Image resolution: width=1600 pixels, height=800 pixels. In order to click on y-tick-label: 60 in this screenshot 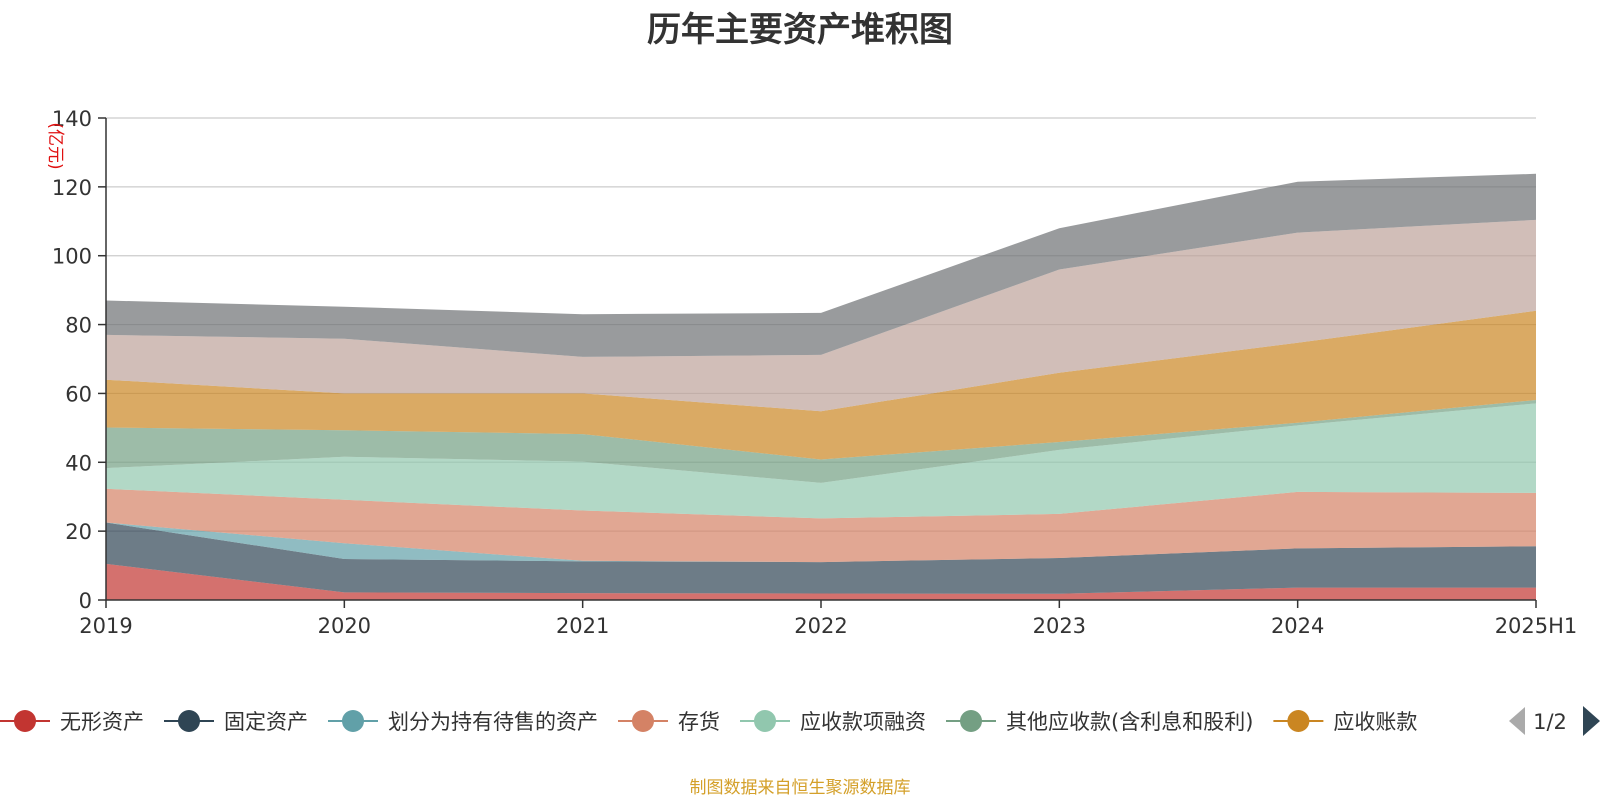, I will do `click(78, 394)`.